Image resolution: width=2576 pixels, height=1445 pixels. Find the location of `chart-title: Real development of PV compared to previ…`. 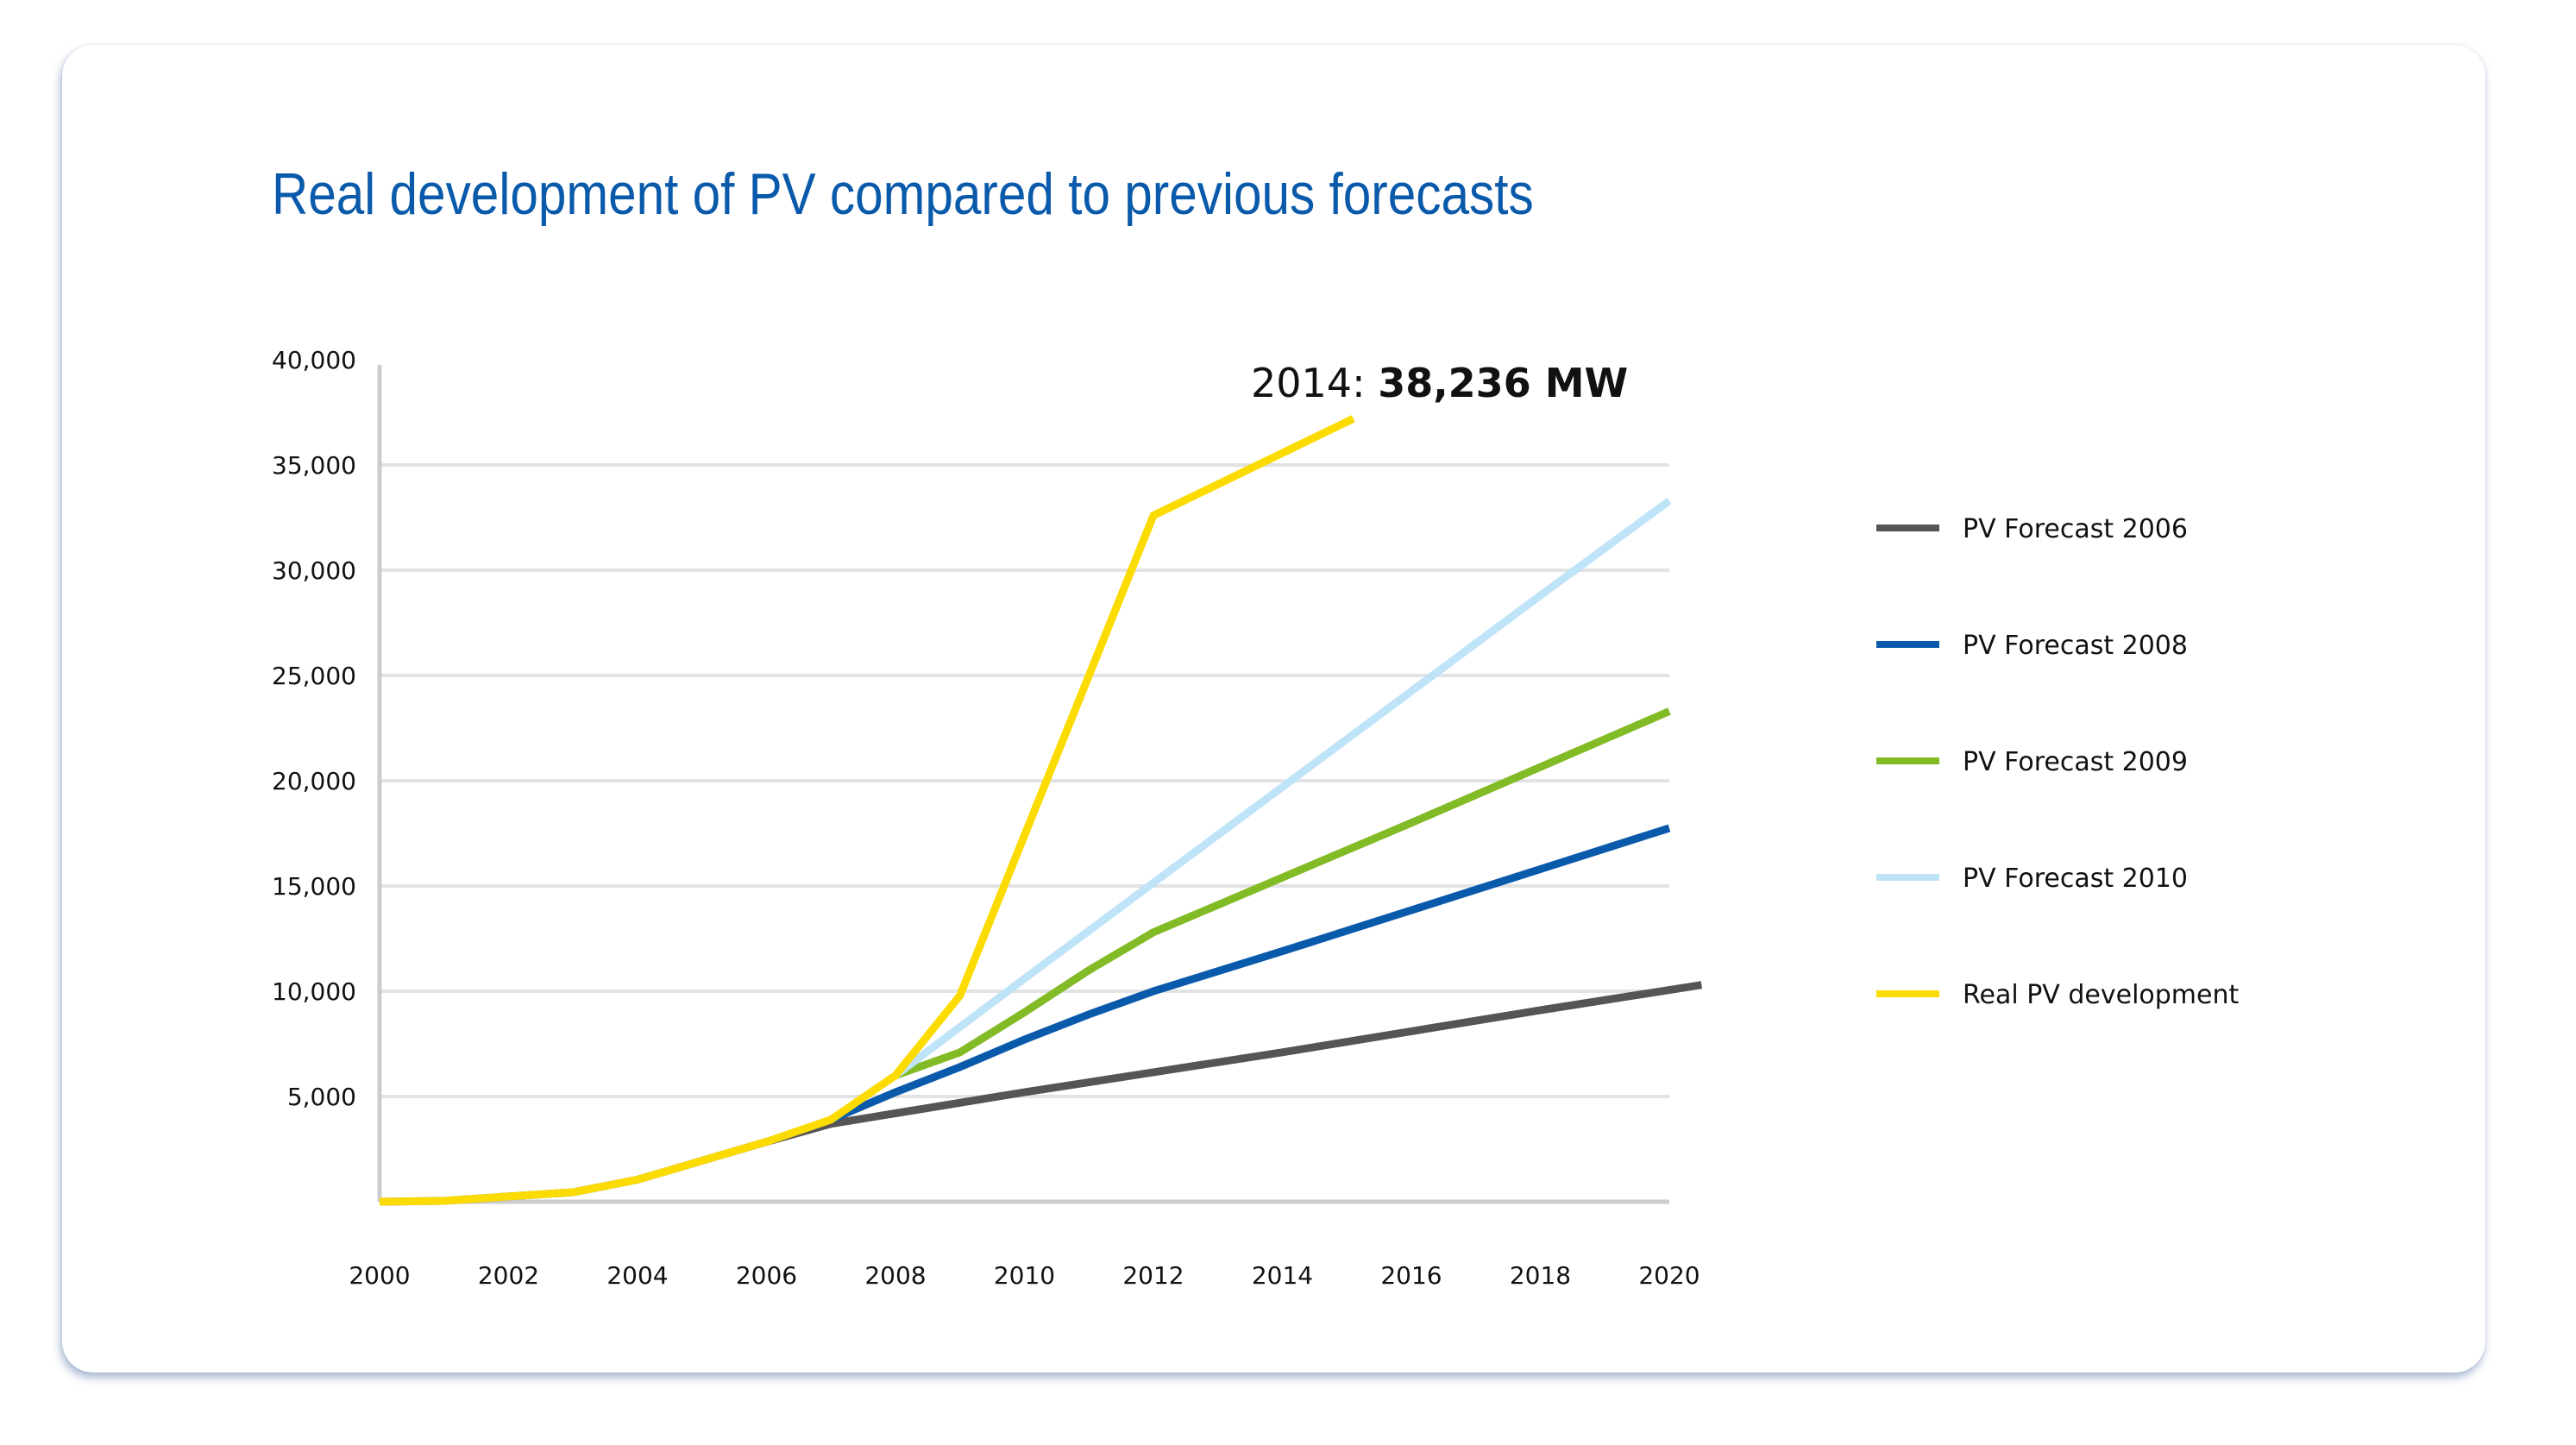

chart-title: Real development of PV compared to previ… is located at coordinates (903, 194).